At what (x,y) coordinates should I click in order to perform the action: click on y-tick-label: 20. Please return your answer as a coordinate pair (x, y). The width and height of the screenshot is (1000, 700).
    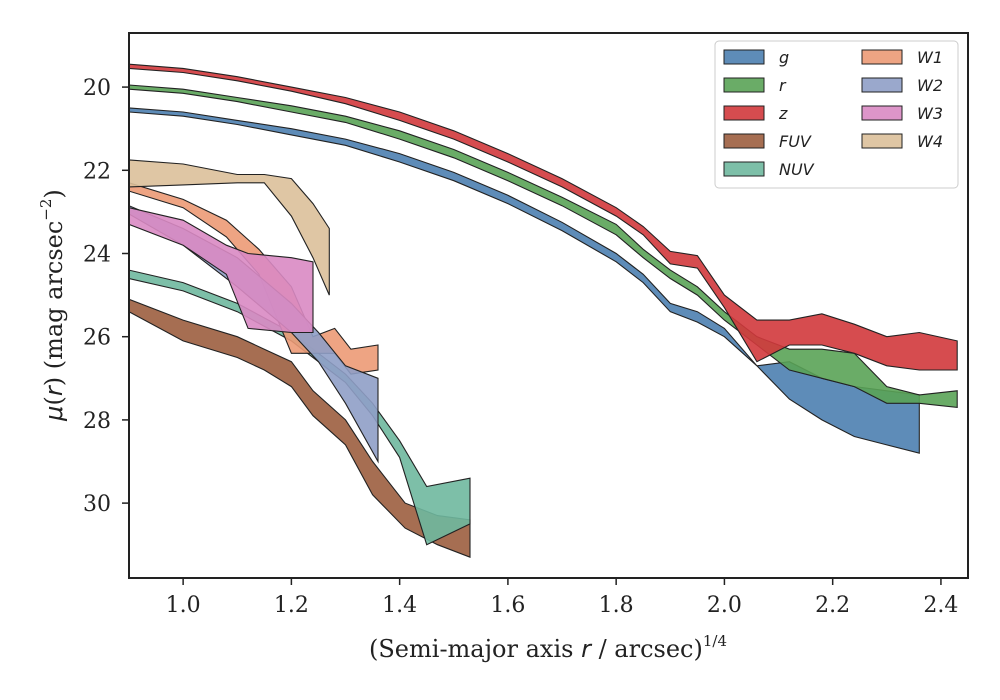
    Looking at the image, I should click on (97, 88).